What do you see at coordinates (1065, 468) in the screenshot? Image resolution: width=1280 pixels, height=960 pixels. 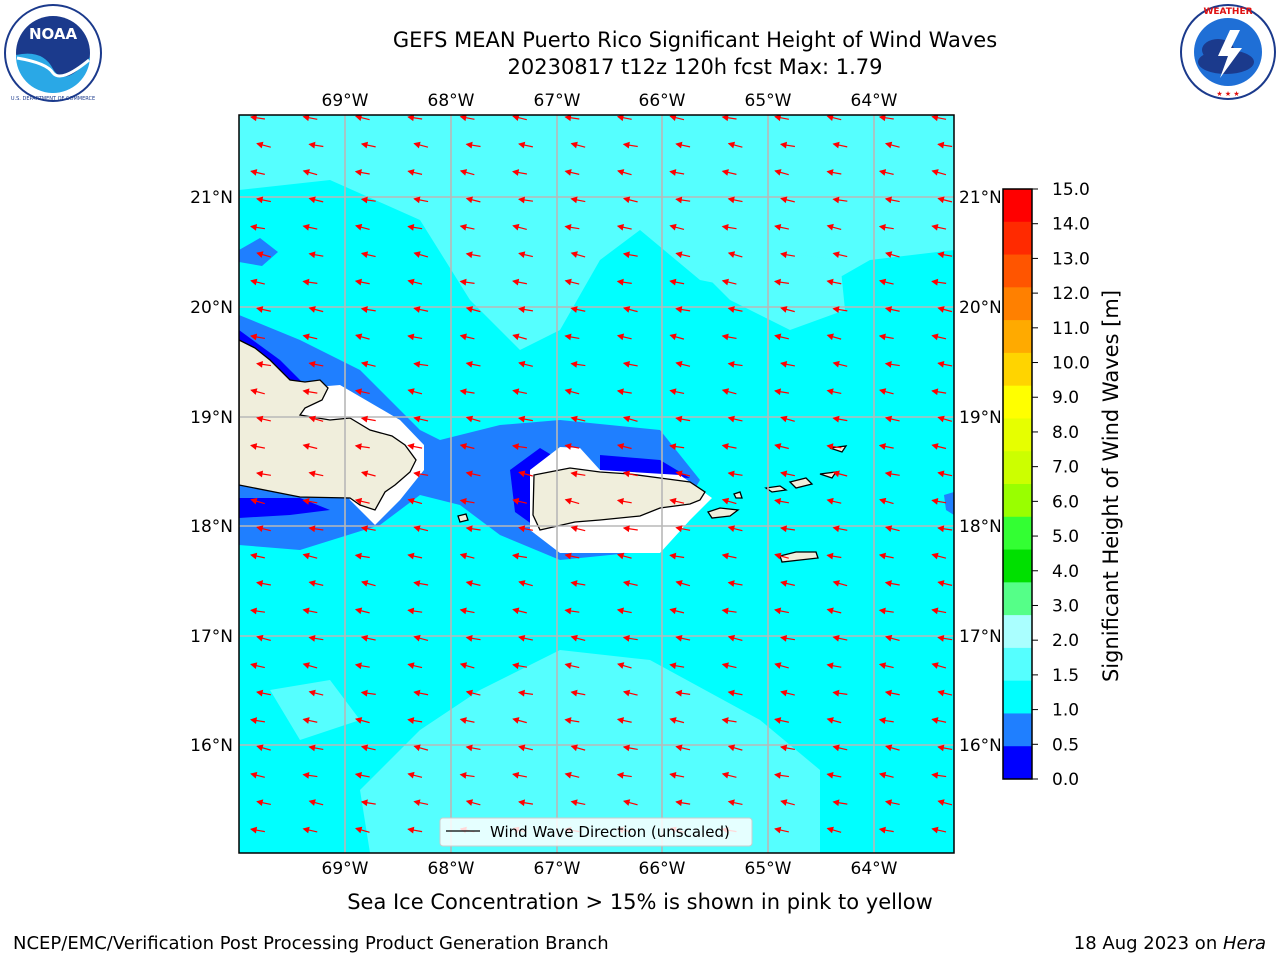 I see `colorbar-tick-label: 7.0` at bounding box center [1065, 468].